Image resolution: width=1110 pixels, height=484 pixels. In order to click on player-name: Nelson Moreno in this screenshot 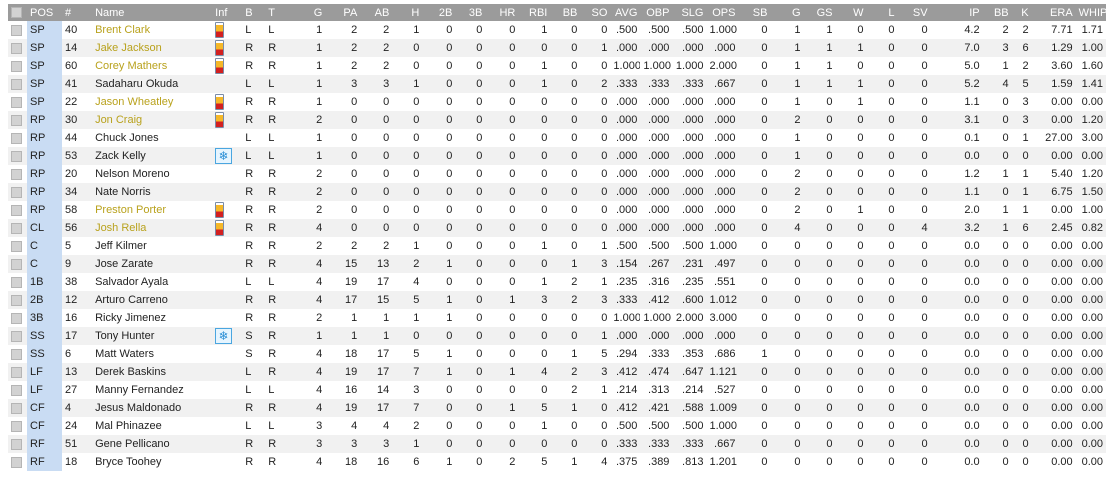, I will do `click(132, 174)`.